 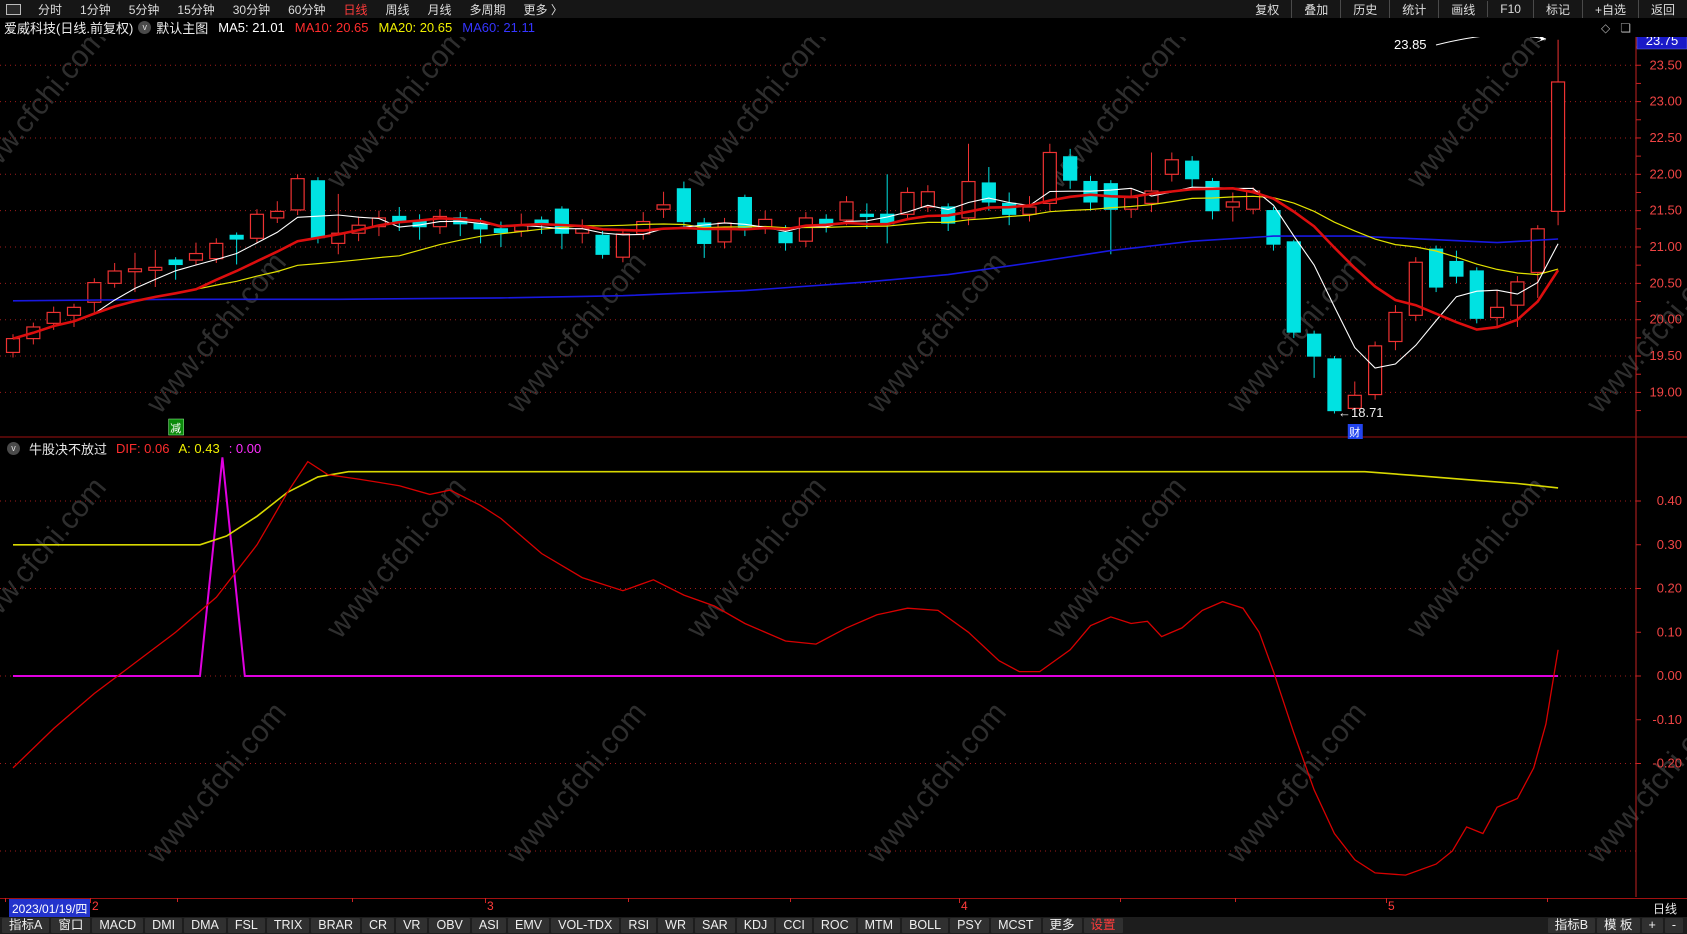 I want to click on high-annotation: 23.85, so click(x=1410, y=44).